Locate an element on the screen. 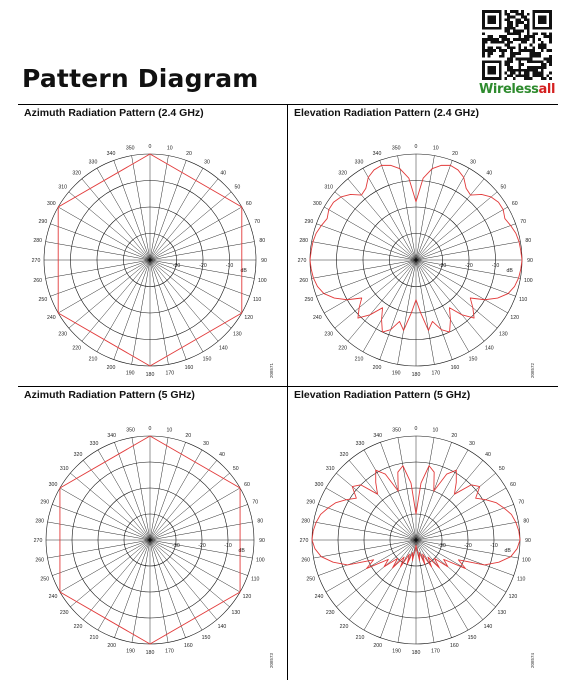 This screenshot has height=680, width=574. angle-label: 40 is located at coordinates (488, 455).